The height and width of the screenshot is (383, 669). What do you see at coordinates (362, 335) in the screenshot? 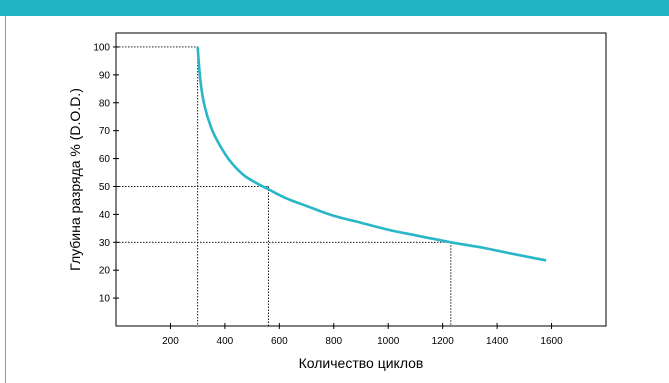
I see `x-axis: 200 400 600 800 1000 1200 1400 1600` at bounding box center [362, 335].